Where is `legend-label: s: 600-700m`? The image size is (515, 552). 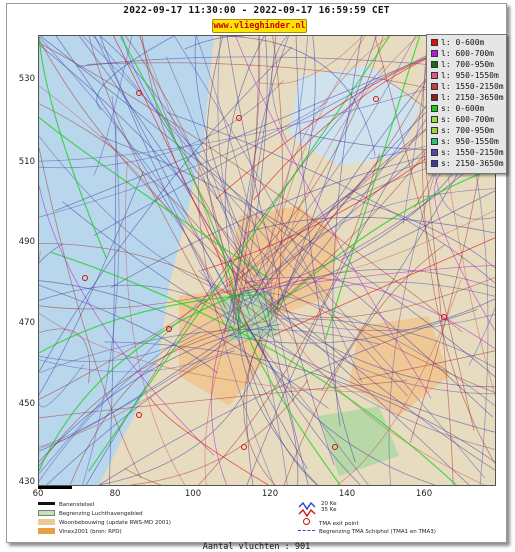 legend-label: s: 600-700m is located at coordinates (467, 119).